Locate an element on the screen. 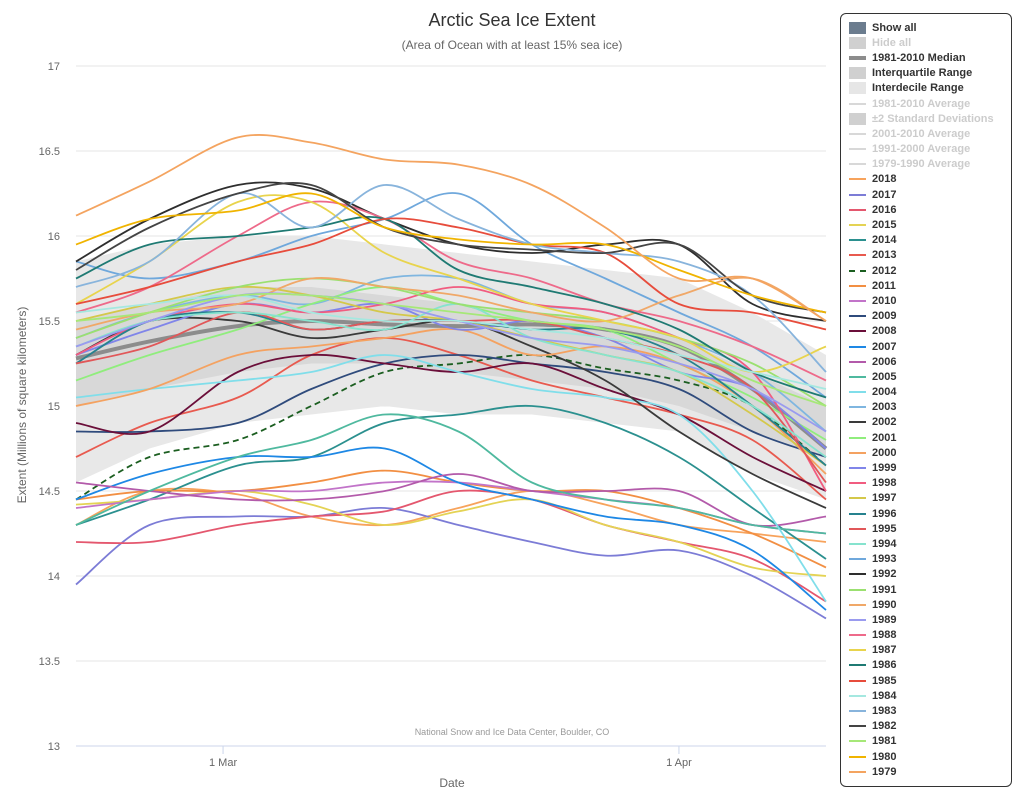 Image resolution: width=1024 pixels, height=806 pixels. legend-item-2013: 2013 is located at coordinates (926, 255).